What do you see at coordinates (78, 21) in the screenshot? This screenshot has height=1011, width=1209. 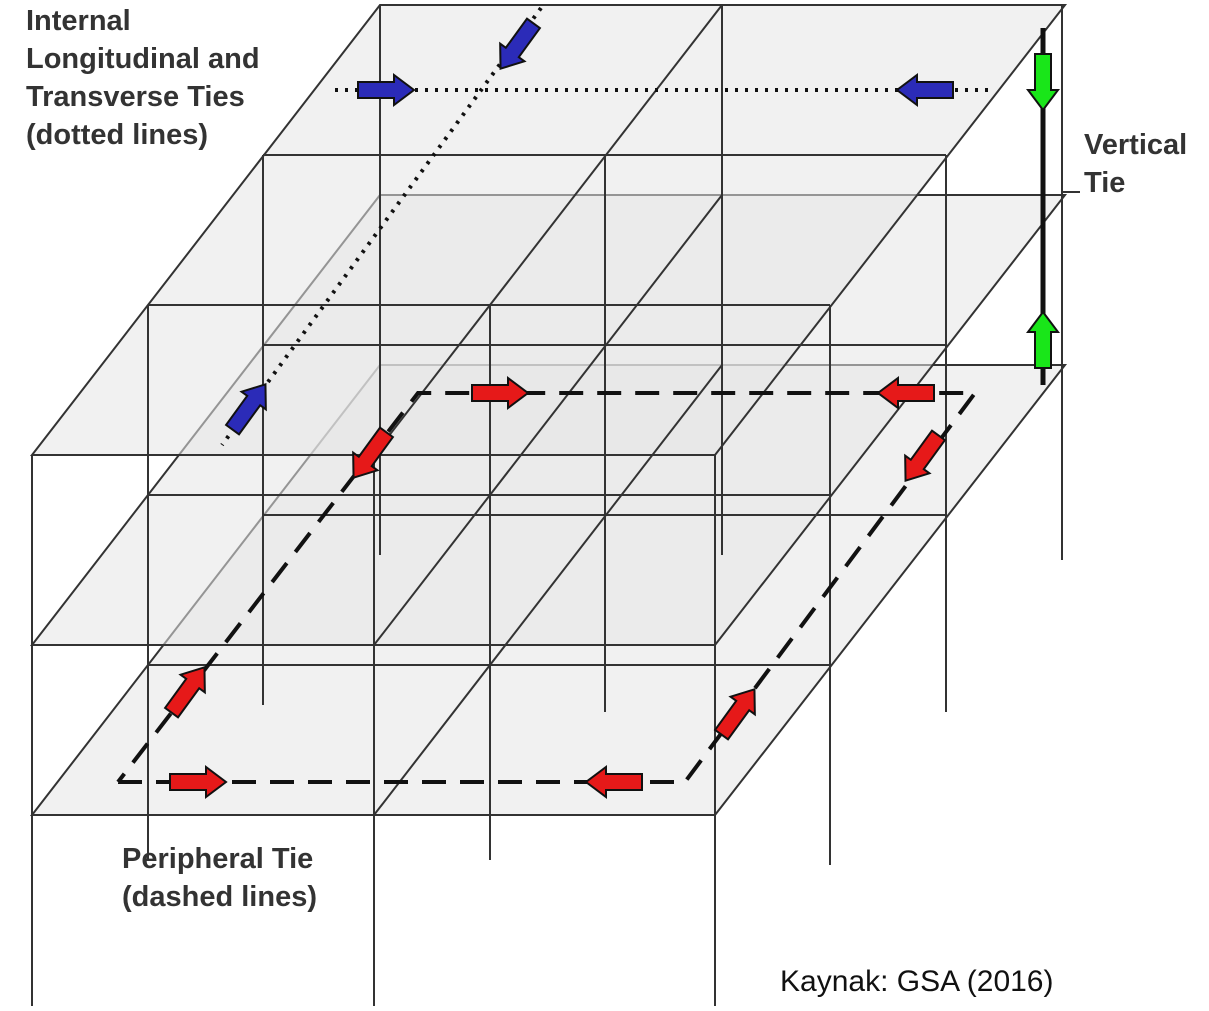 I see `internal-ties-label-line-1: Internal` at bounding box center [78, 21].